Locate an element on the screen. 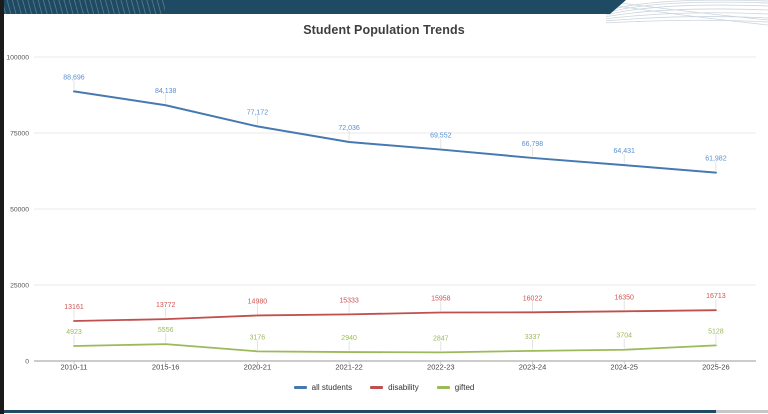 The image size is (768, 414). point-label-gifted: 4923 is located at coordinates (74, 332).